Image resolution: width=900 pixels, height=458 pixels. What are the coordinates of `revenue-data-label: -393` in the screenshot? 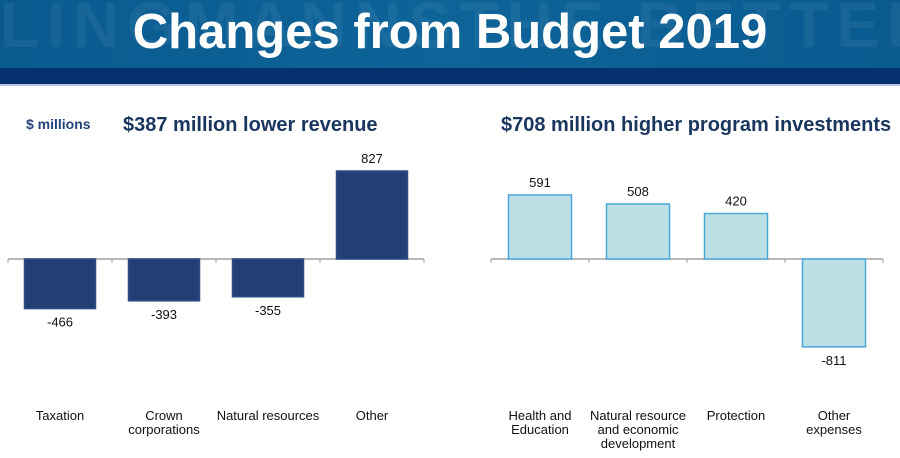 It's located at (164, 314).